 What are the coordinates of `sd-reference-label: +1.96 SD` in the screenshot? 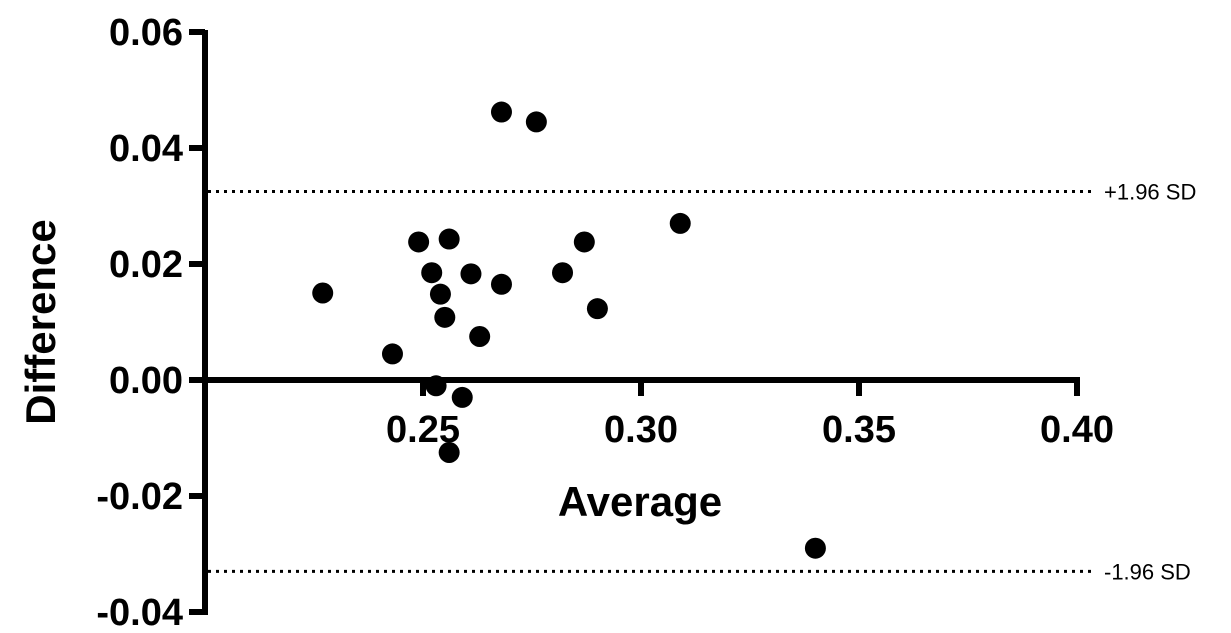 It's located at (1150, 192).